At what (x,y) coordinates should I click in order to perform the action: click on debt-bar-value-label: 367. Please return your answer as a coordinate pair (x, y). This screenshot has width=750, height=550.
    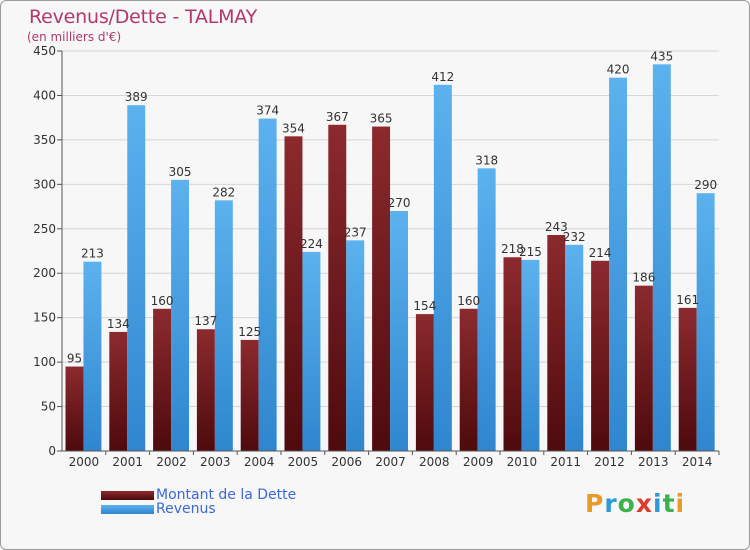
    Looking at the image, I should click on (337, 117).